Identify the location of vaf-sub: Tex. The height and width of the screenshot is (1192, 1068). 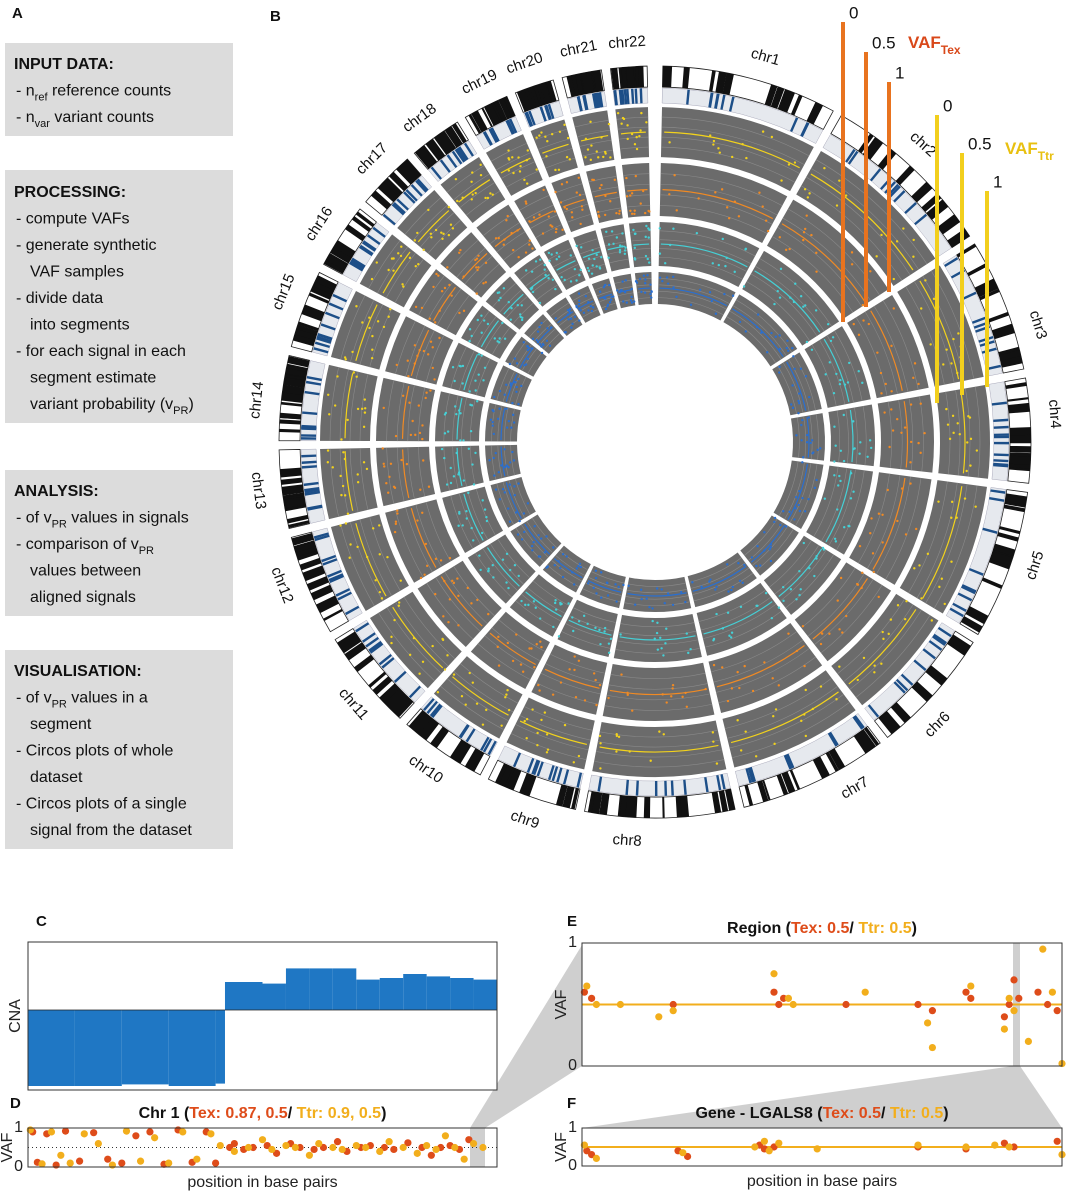
(951, 50).